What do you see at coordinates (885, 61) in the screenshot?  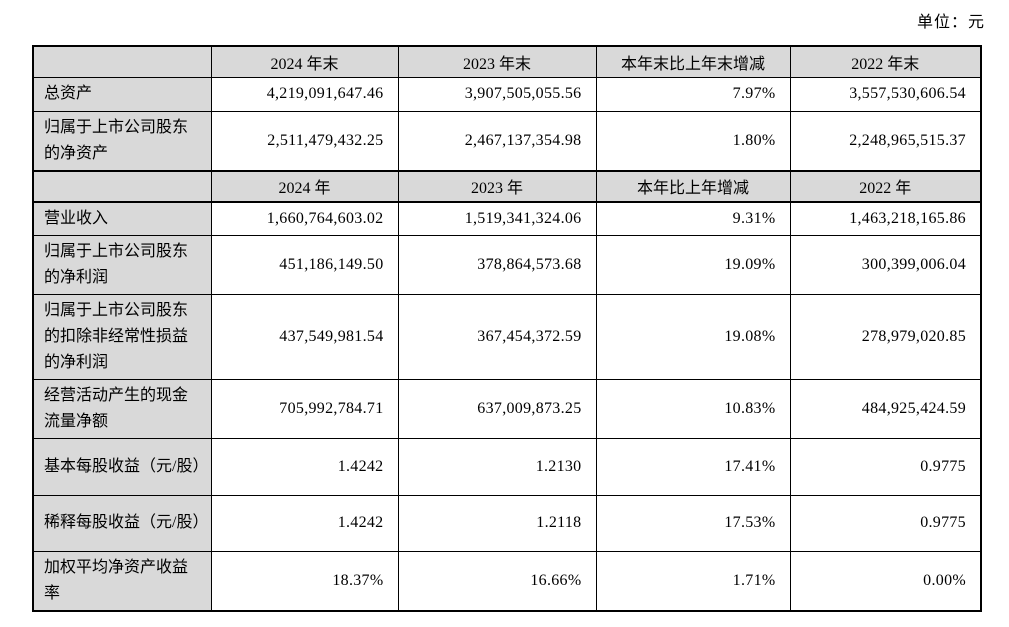 I see `col-header-2022-end: 2022 年末` at bounding box center [885, 61].